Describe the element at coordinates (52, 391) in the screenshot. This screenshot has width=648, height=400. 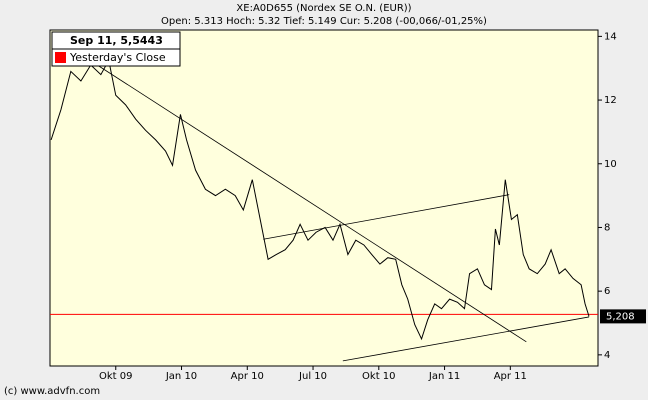
I see `footer: (c) www.advfn.com` at that location.